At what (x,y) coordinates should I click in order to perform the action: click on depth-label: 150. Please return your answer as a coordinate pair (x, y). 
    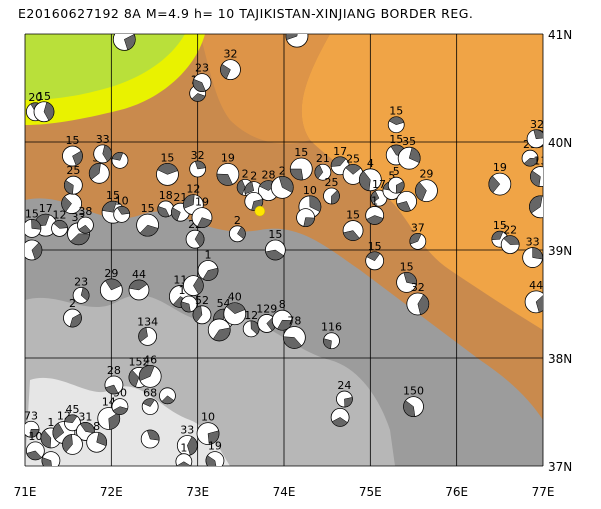
    Looking at the image, I should click on (413, 391).